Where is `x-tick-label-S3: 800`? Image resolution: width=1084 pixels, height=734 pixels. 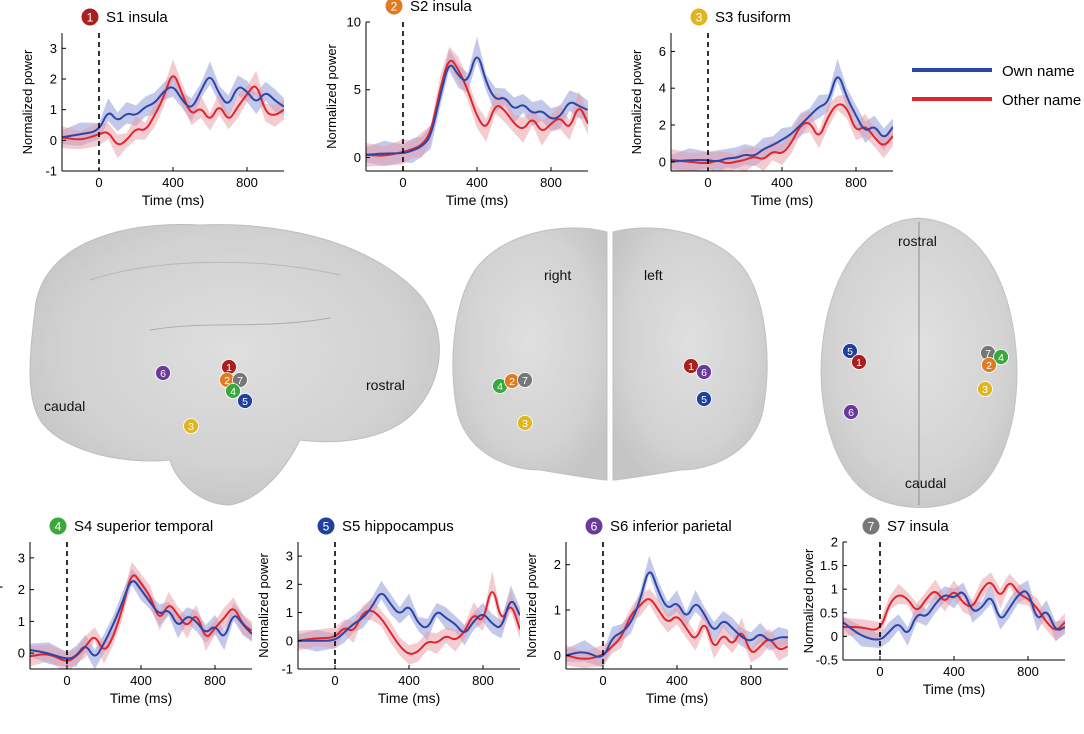
x-tick-label-S3: 800 is located at coordinates (856, 182).